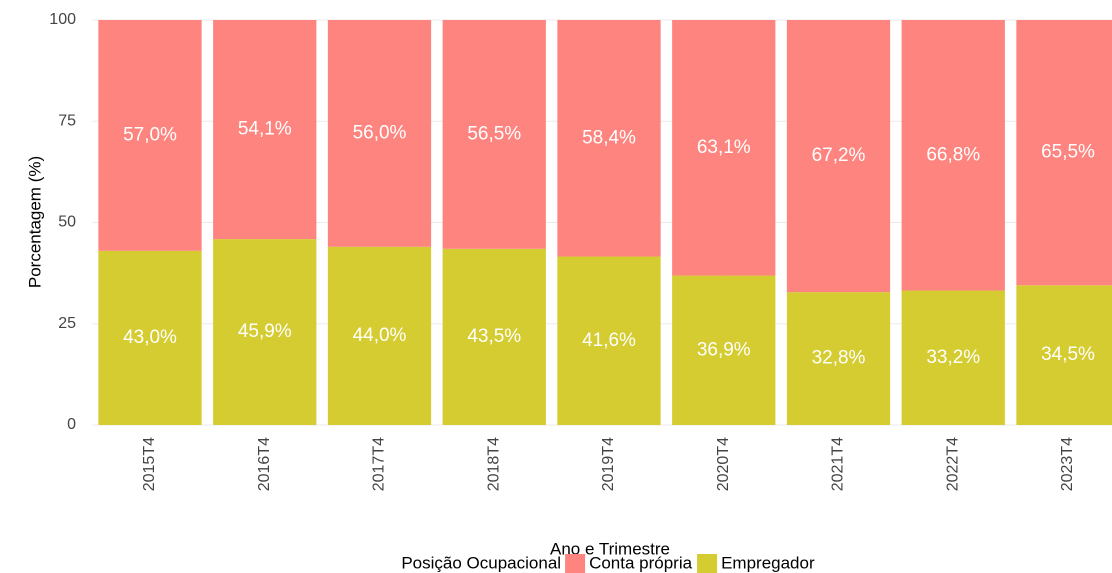 The width and height of the screenshot is (1112, 573). I want to click on x-tick-label: 2019T4, so click(608, 464).